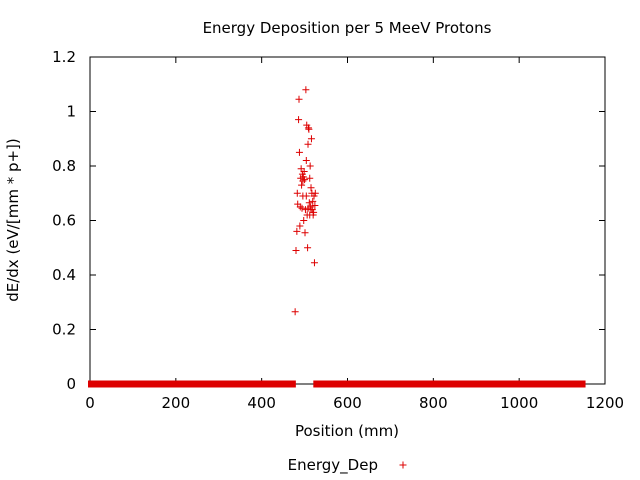 Image resolution: width=640 pixels, height=480 pixels. I want to click on y-axis-label: dE/dx (eV/[mm * p+]), so click(13, 220).